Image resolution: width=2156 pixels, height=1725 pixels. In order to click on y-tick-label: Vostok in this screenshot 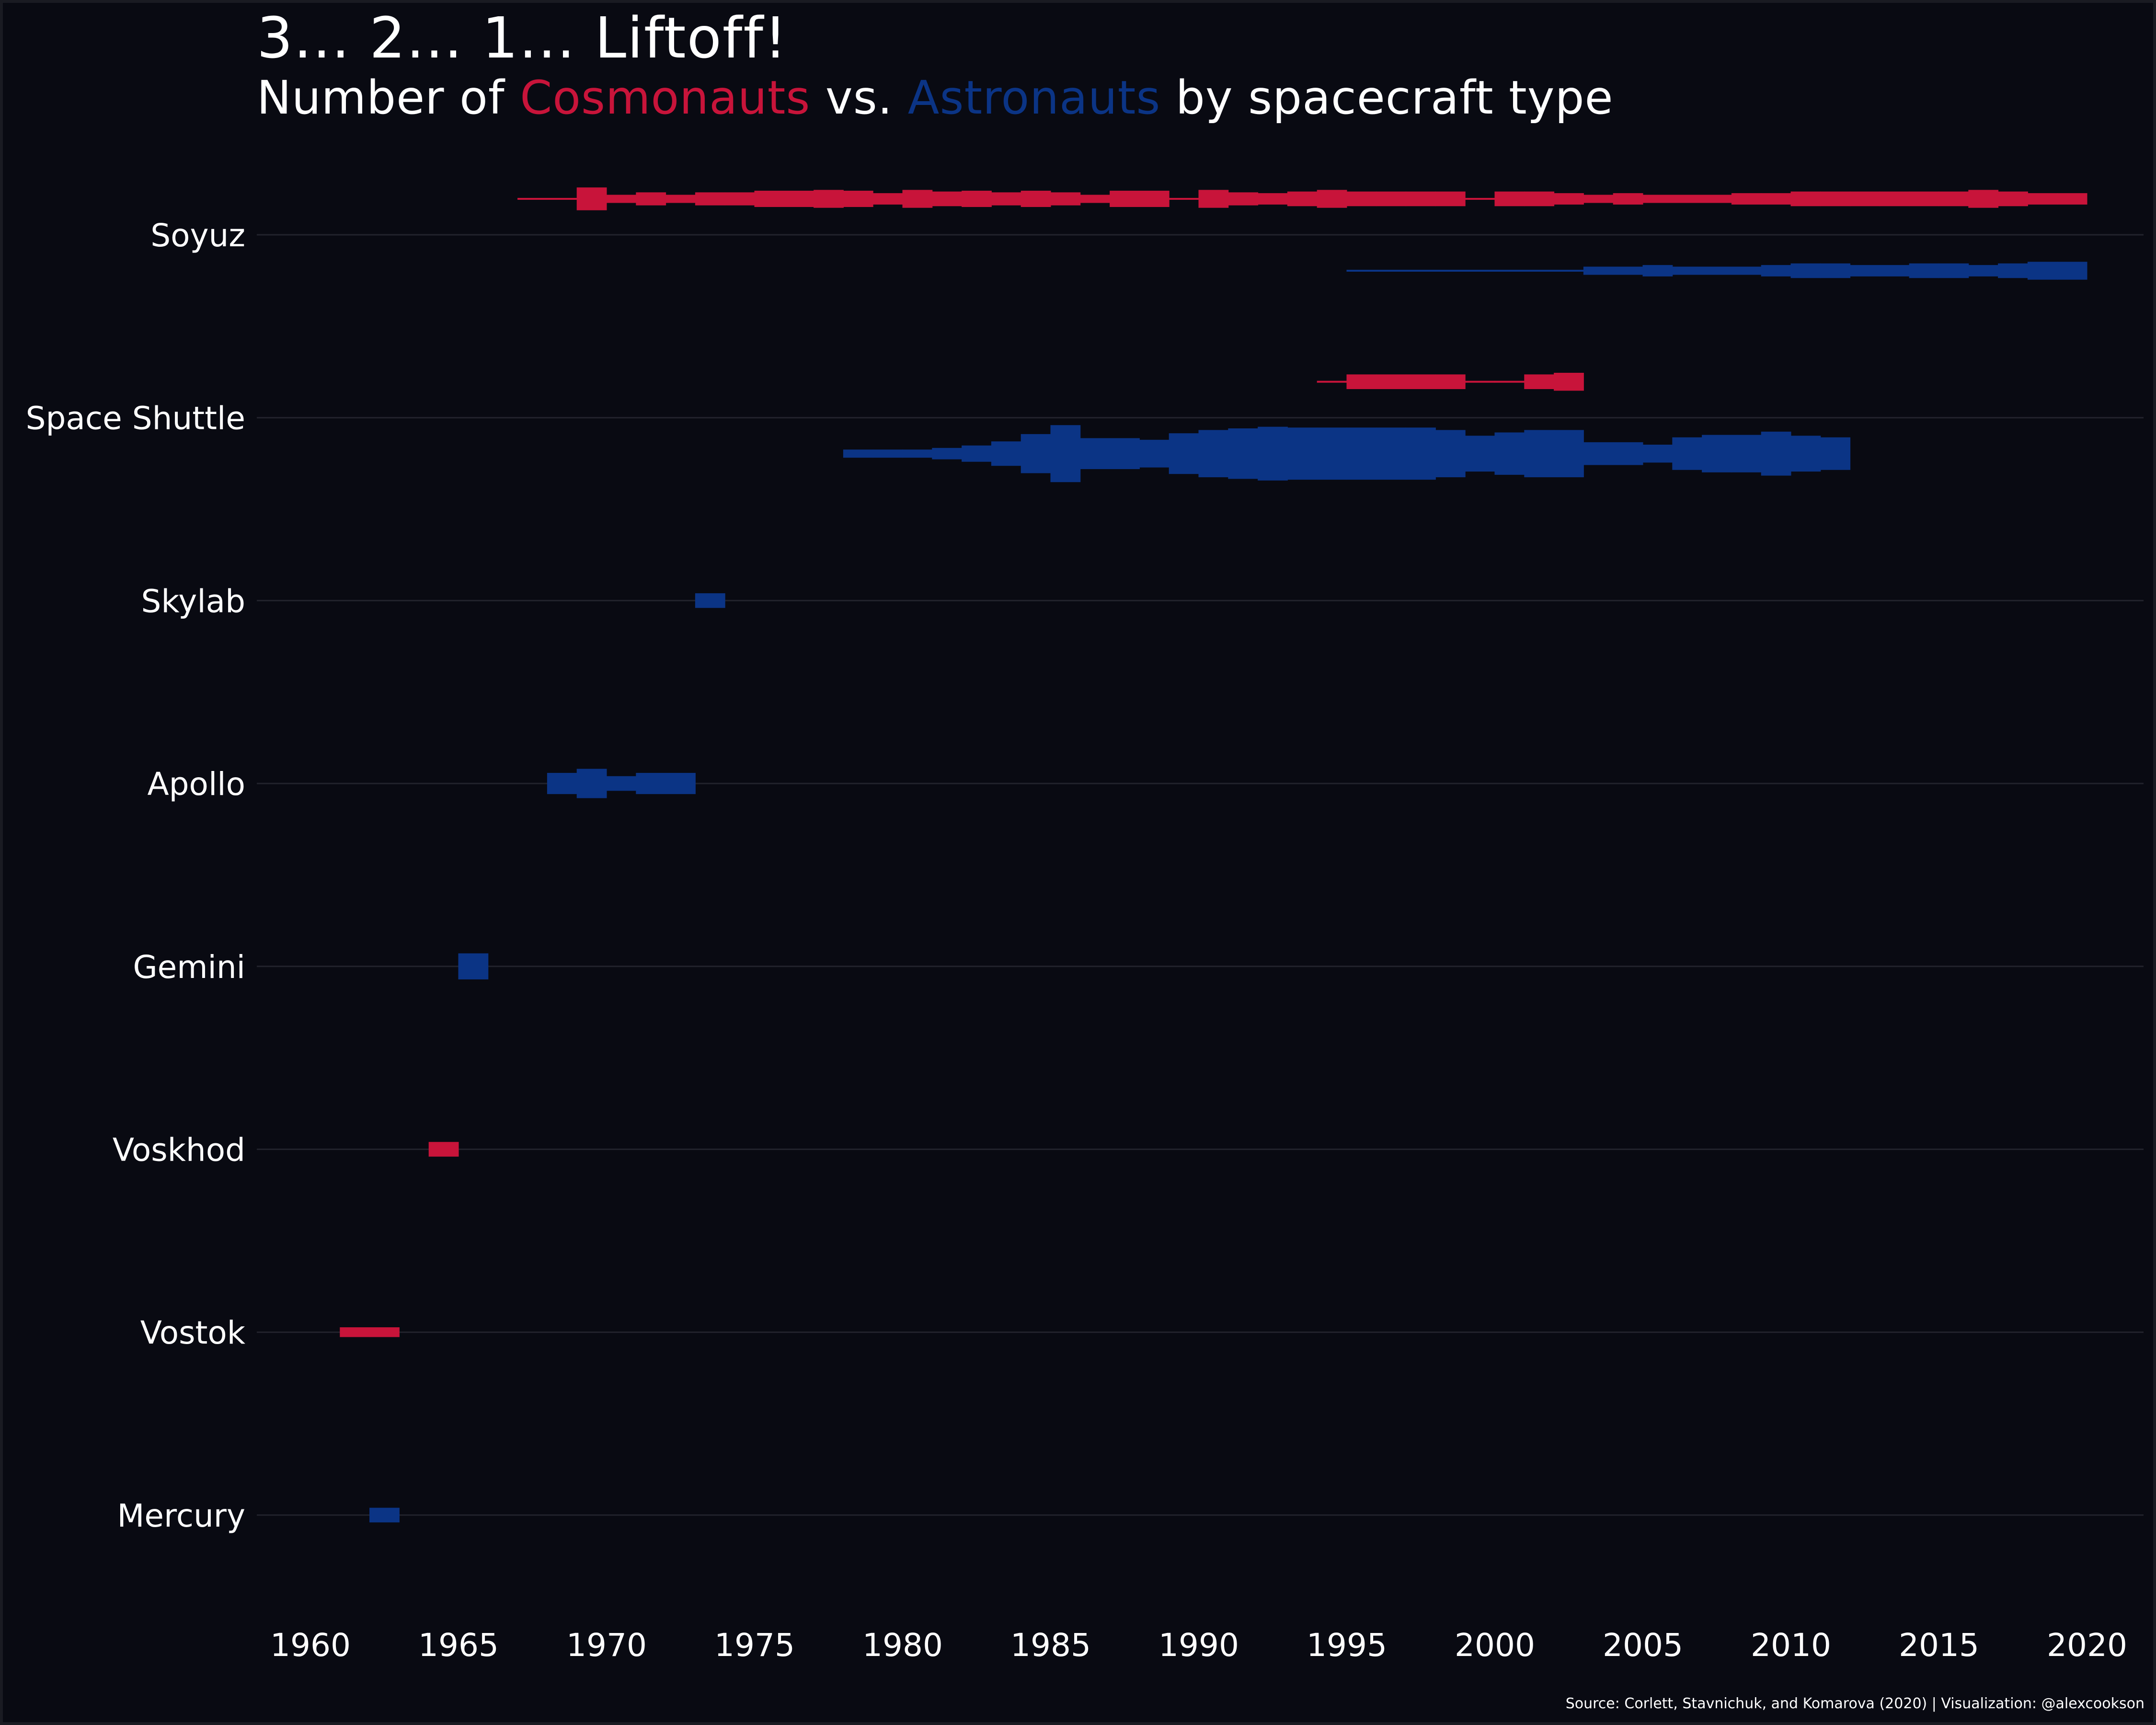, I will do `click(193, 1332)`.